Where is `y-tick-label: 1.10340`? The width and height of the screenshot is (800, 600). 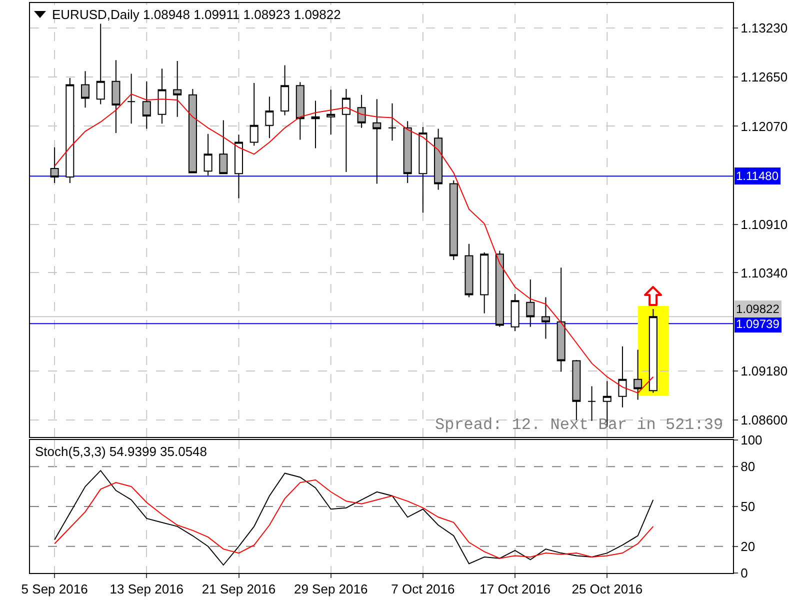 y-tick-label: 1.10340 is located at coordinates (764, 272).